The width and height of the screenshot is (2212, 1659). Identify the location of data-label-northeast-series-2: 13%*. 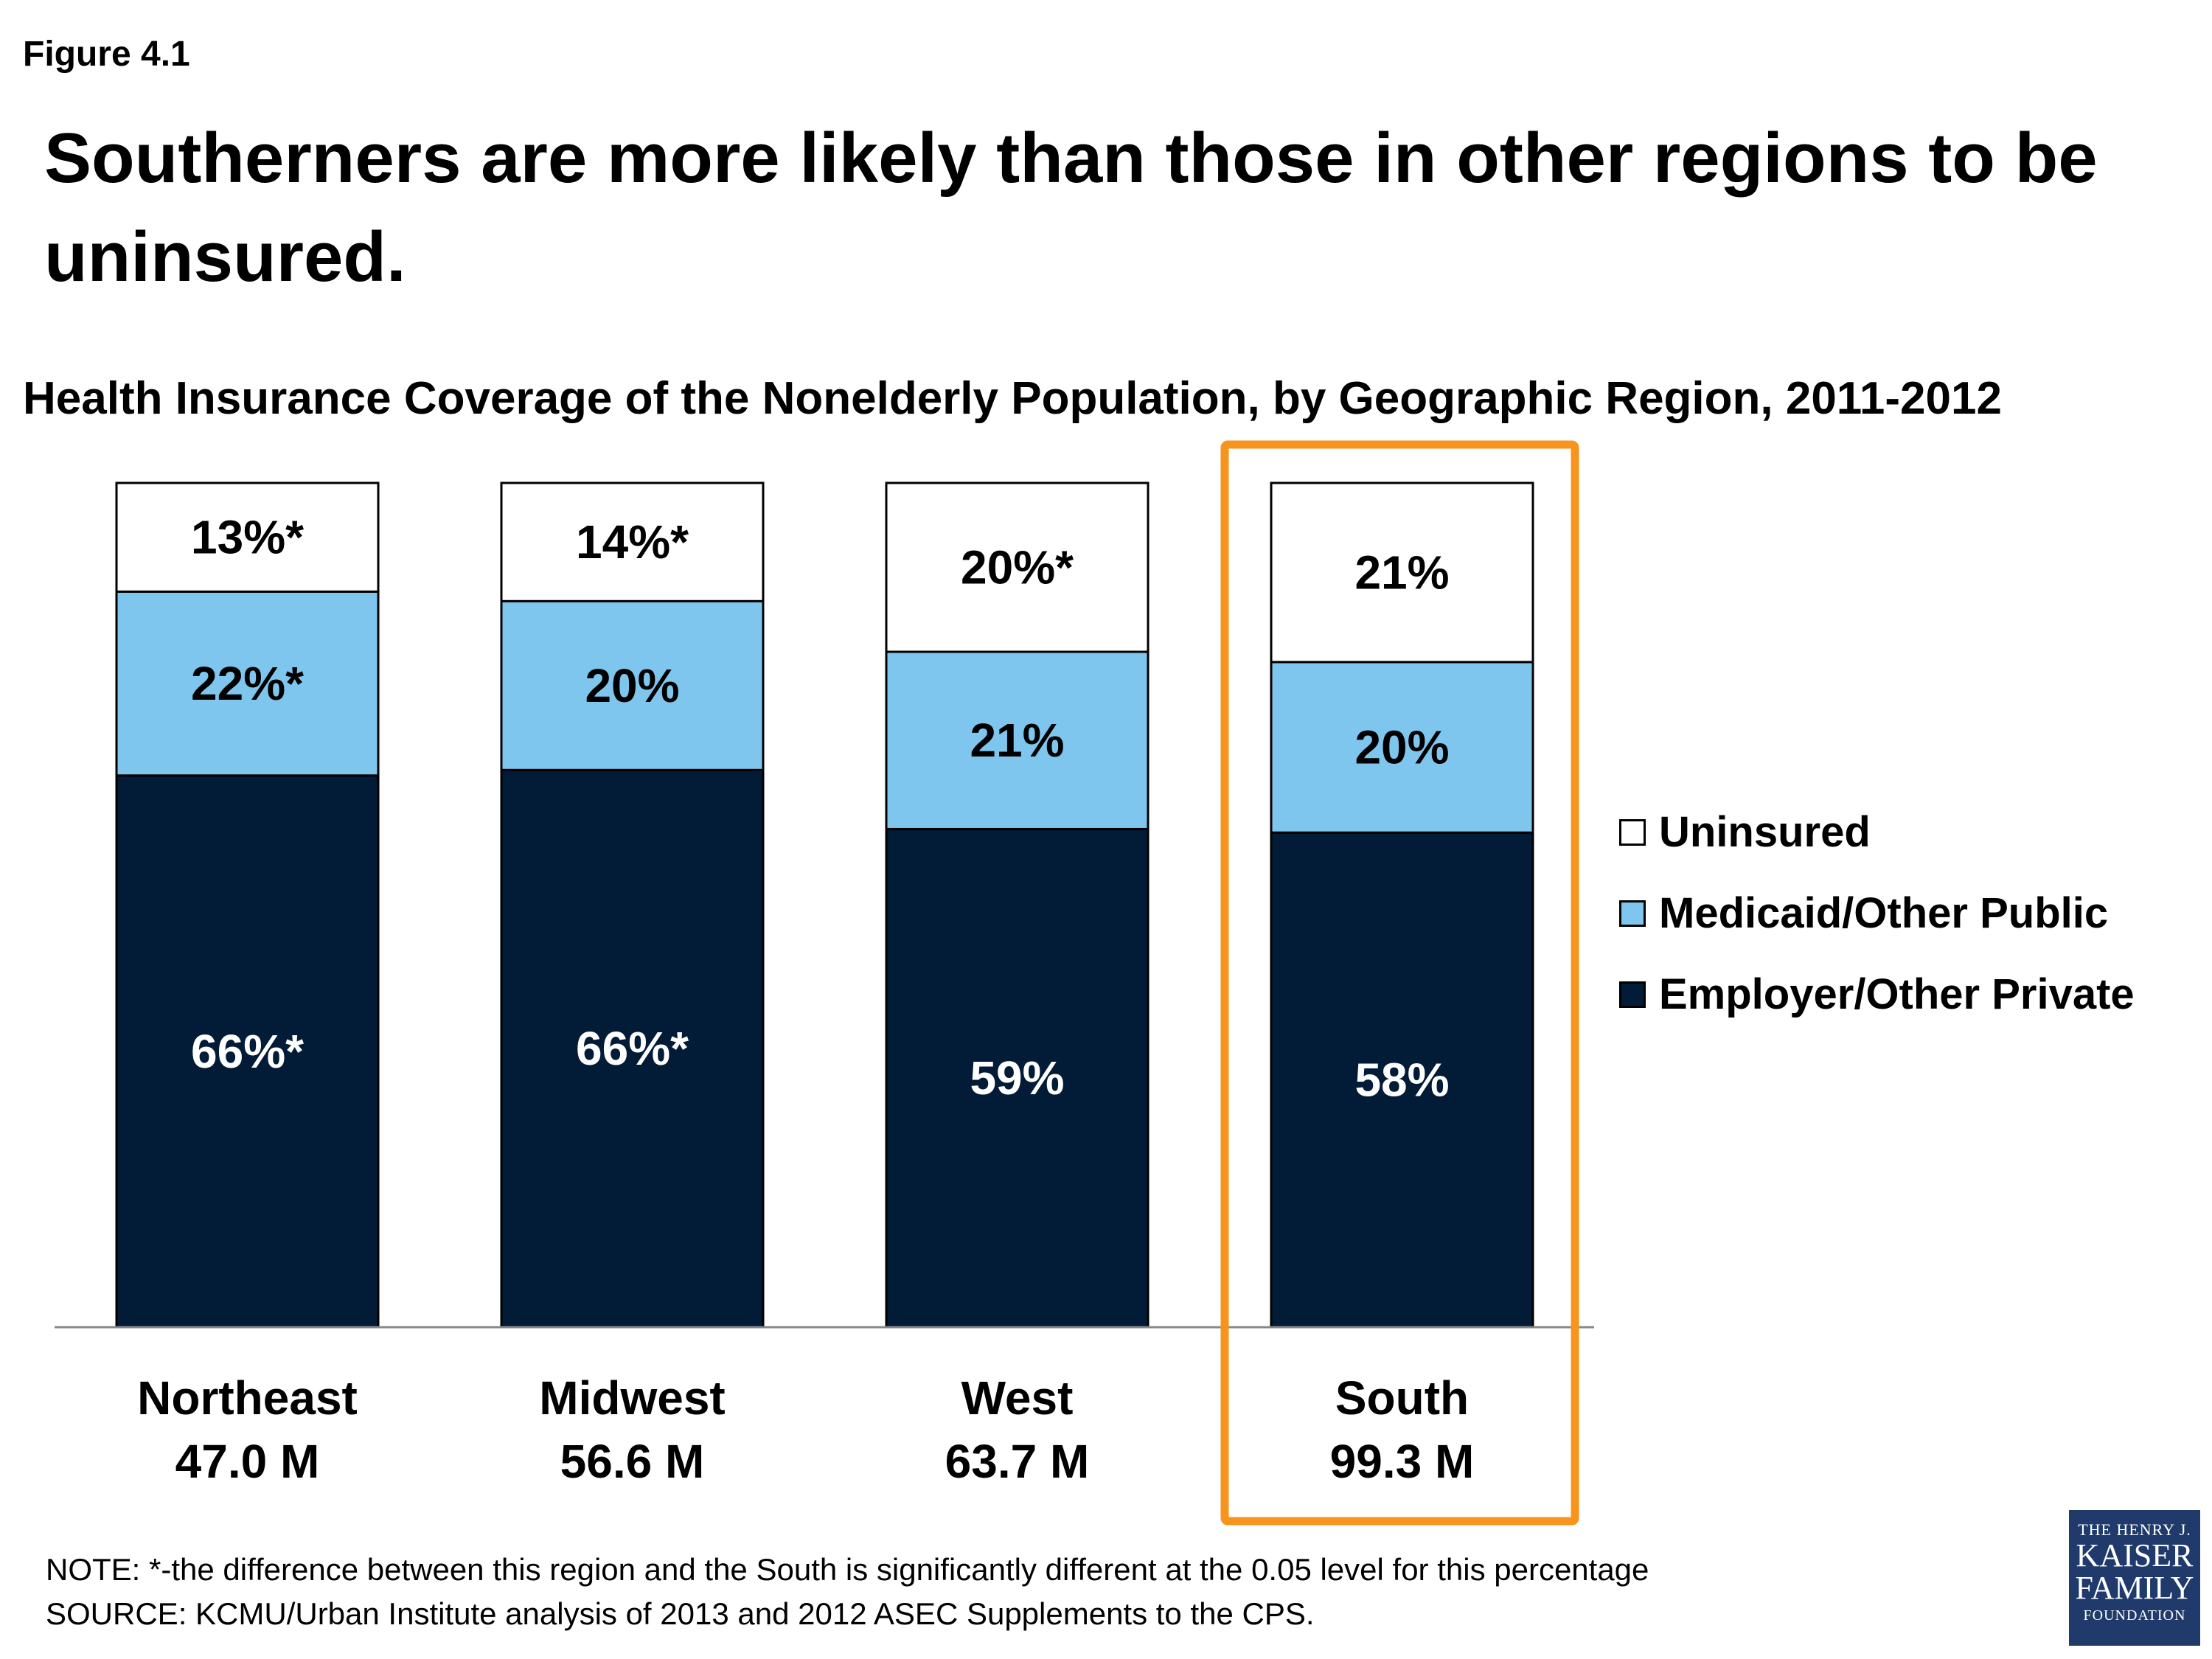
(247, 537).